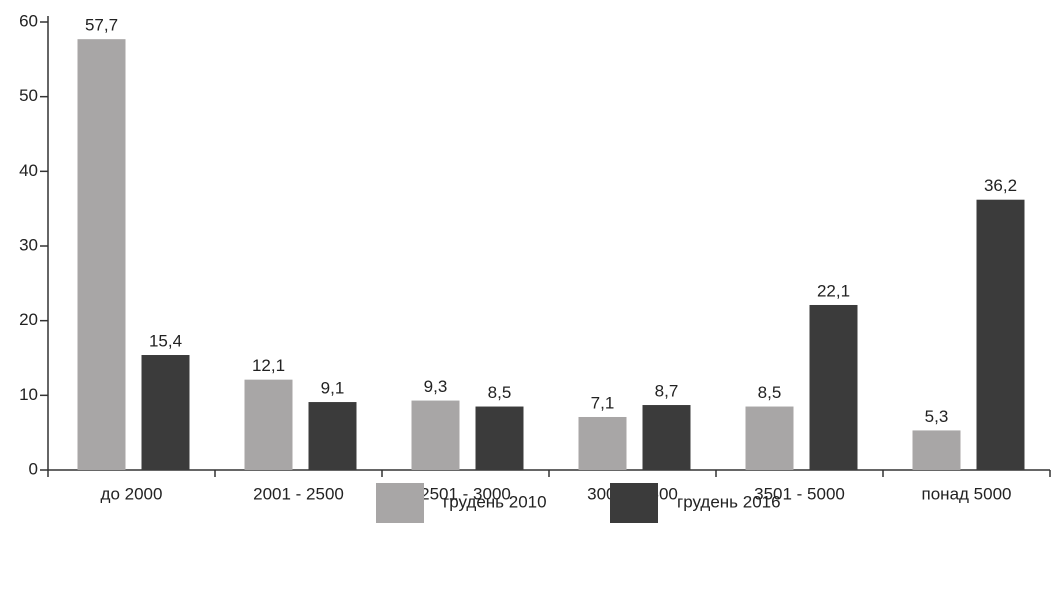 The image size is (1054, 607). What do you see at coordinates (101, 25) in the screenshot?
I see `value-label: 57,7` at bounding box center [101, 25].